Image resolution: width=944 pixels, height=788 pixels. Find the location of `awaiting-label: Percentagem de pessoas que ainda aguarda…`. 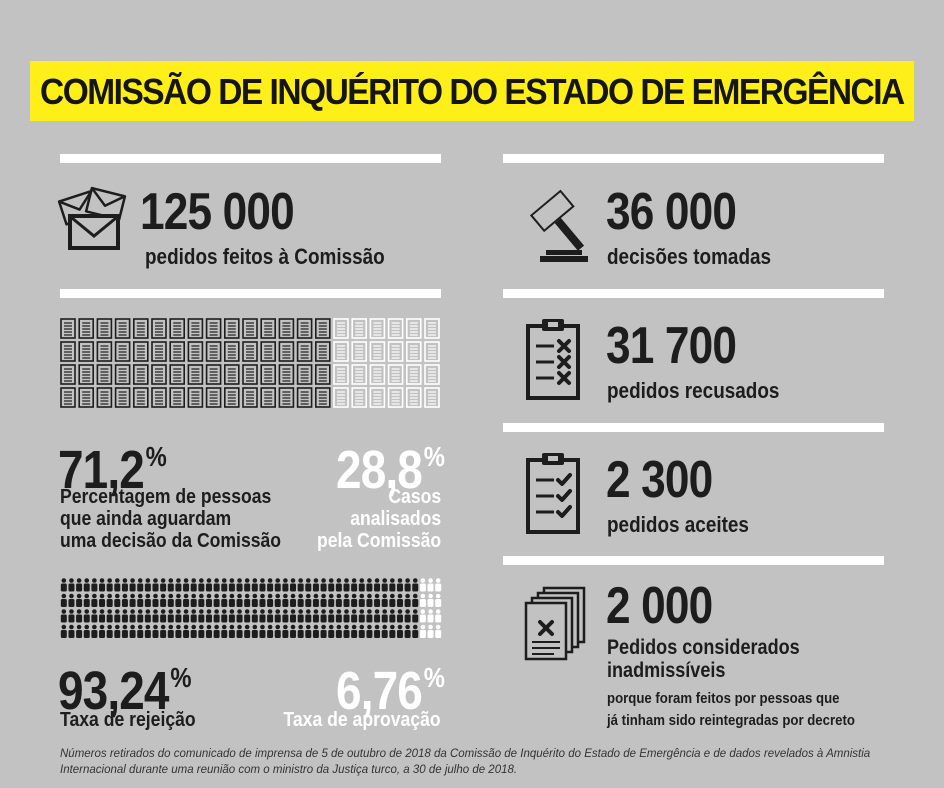

awaiting-label: Percentagem de pessoas que ainda aguarda… is located at coordinates (171, 519).